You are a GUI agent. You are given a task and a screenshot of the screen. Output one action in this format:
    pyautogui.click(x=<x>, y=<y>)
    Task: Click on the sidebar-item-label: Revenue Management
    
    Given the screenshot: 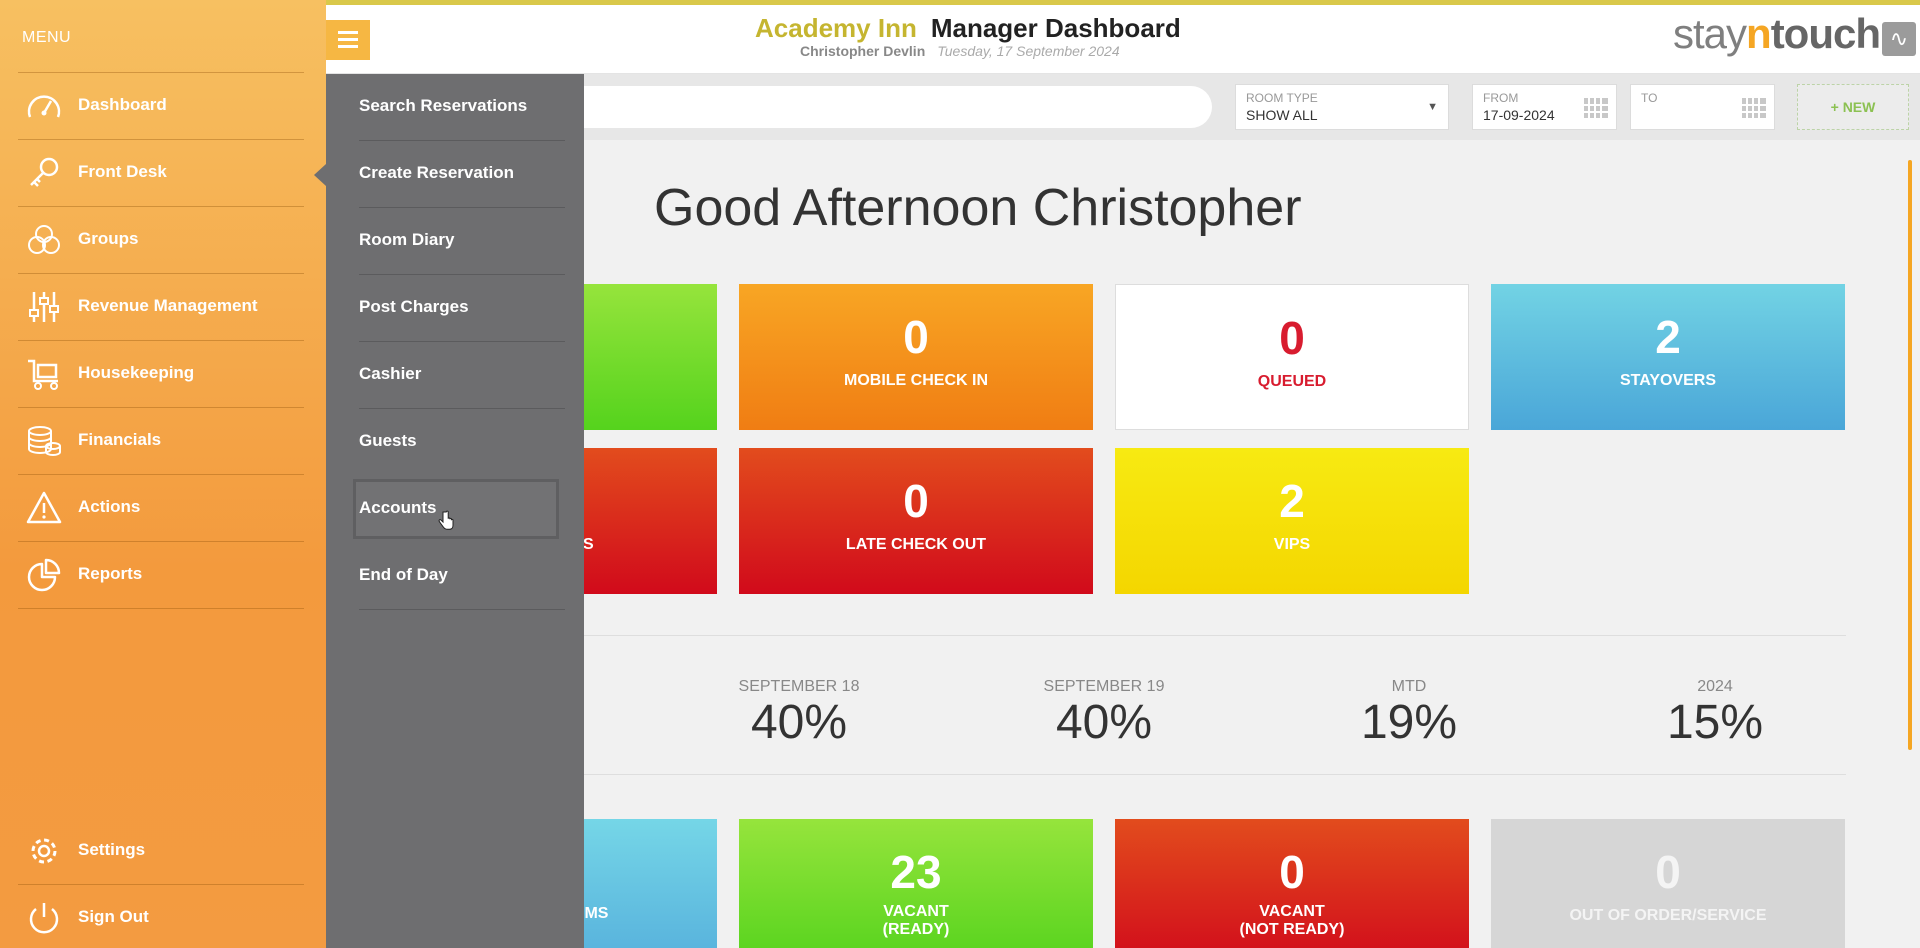 What is the action you would take?
    pyautogui.click(x=168, y=305)
    